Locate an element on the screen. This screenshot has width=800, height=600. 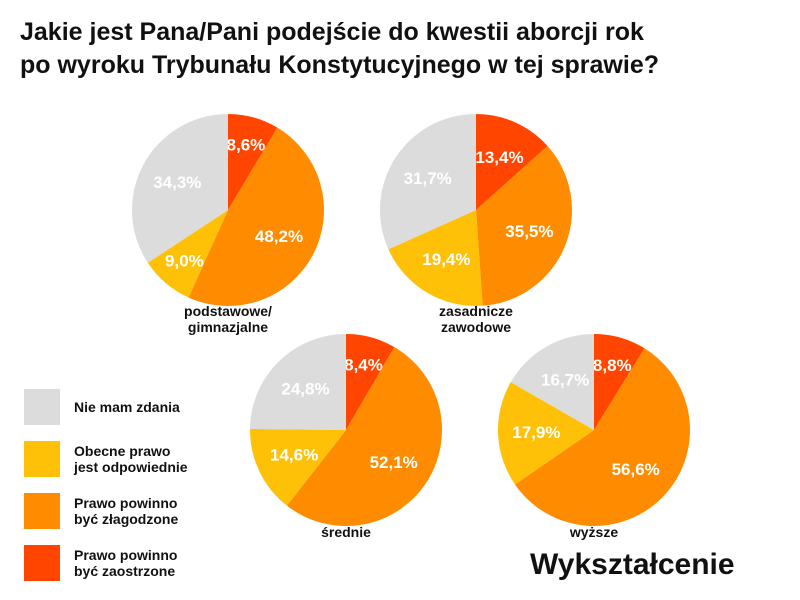
legend-label: Prawo powinno być zaostrzone is located at coordinates (164, 563).